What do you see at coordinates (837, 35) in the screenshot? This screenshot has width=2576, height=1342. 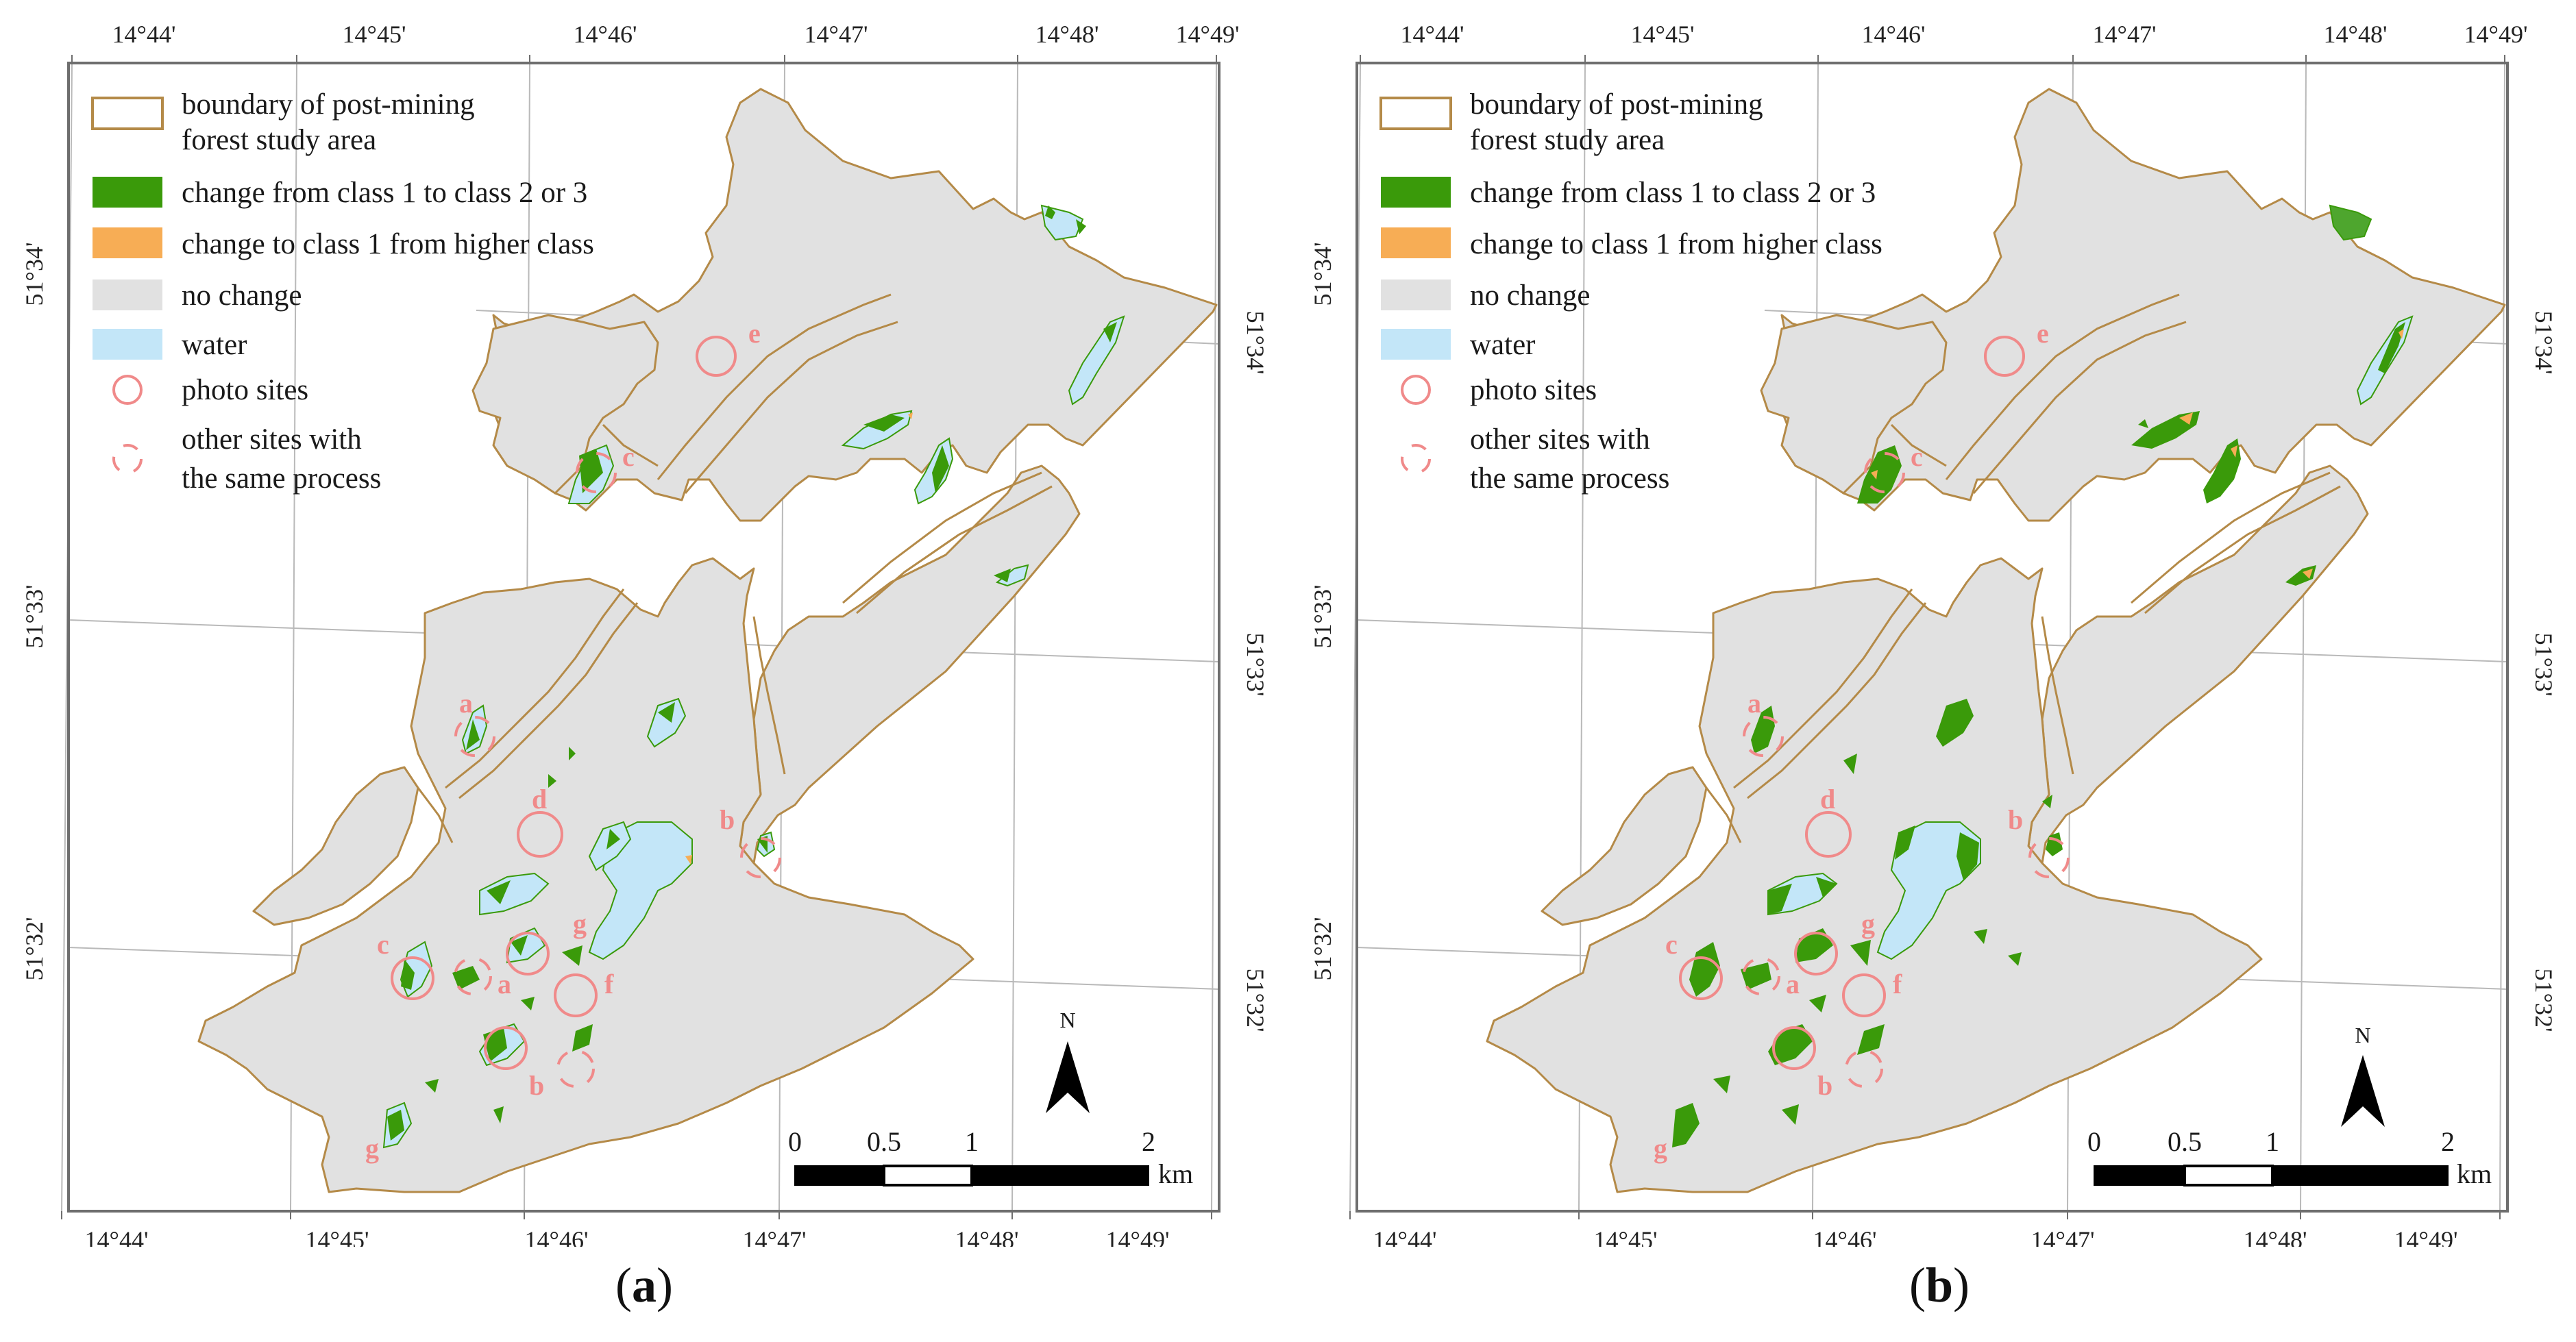 I see `top-coord-4: 14°47'` at bounding box center [837, 35].